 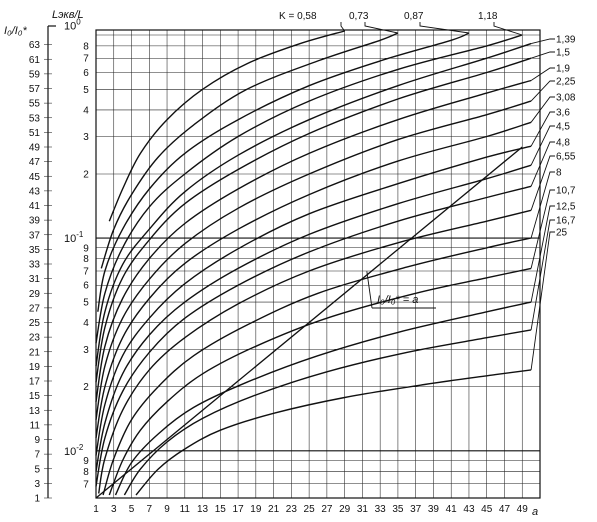 What do you see at coordinates (398, 509) in the screenshot?
I see `x-tick-label: 35` at bounding box center [398, 509].